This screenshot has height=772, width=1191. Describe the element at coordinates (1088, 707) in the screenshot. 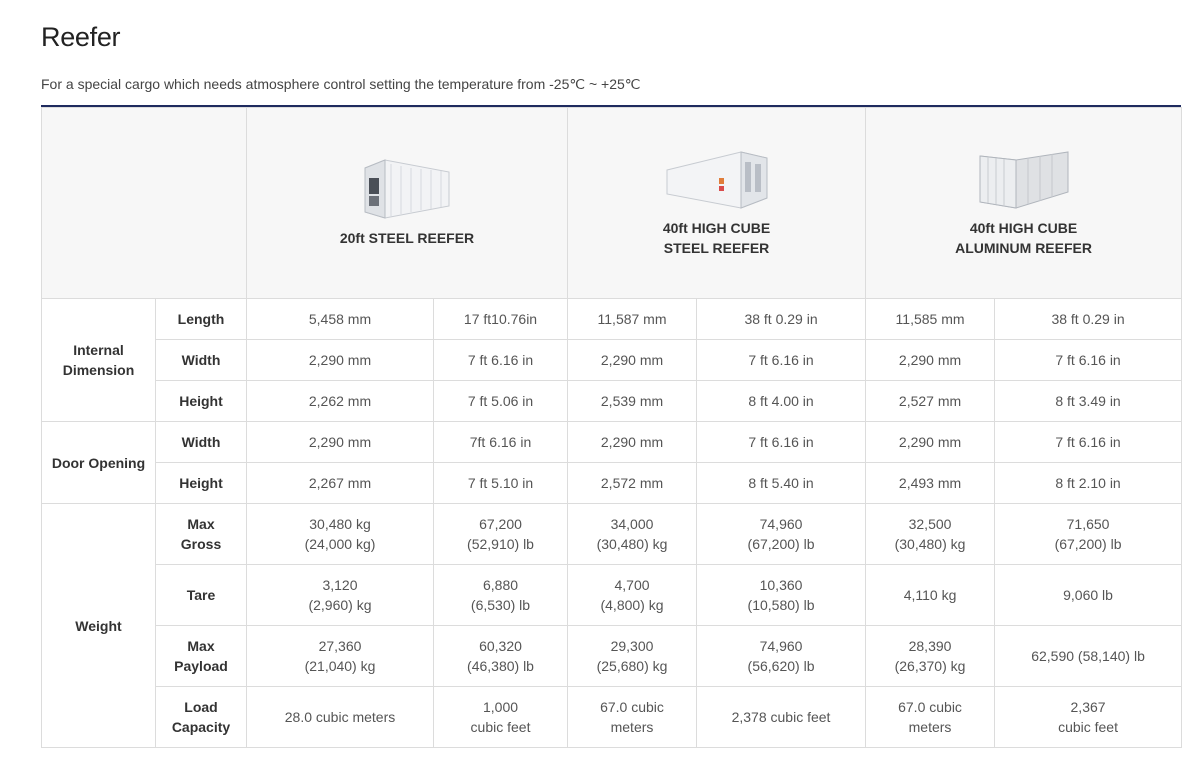

I see `cell-line1: 2,367` at that location.